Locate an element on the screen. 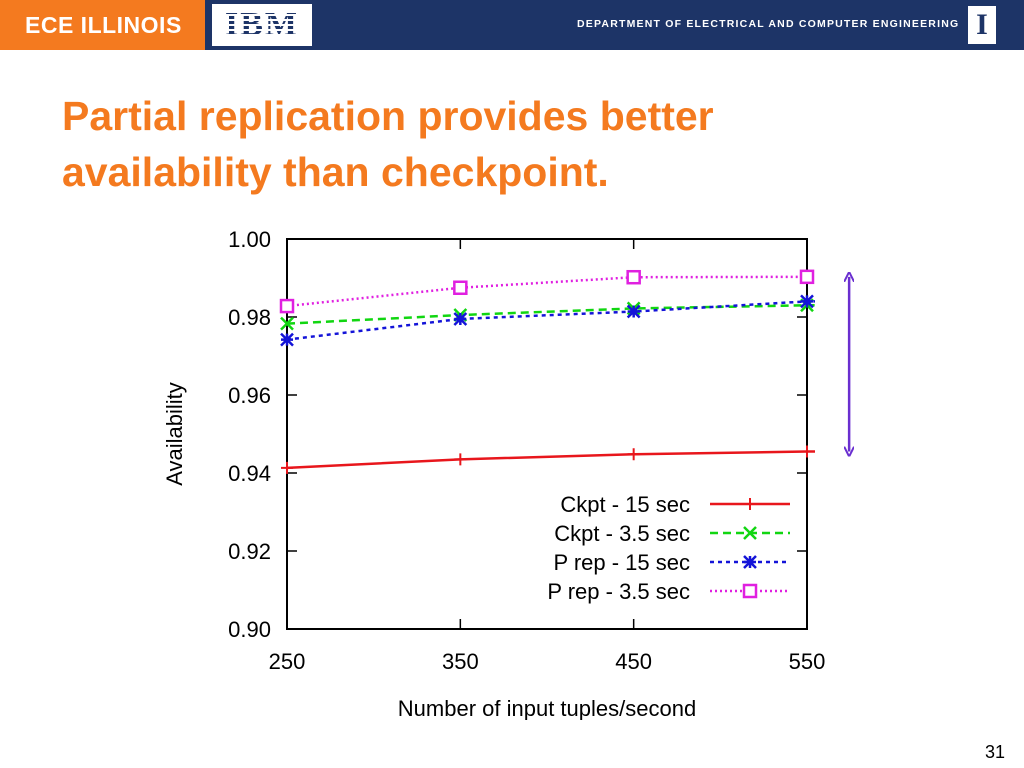 The image size is (1024, 768). legend-label: P rep - 3.5 sec is located at coordinates (618, 591).